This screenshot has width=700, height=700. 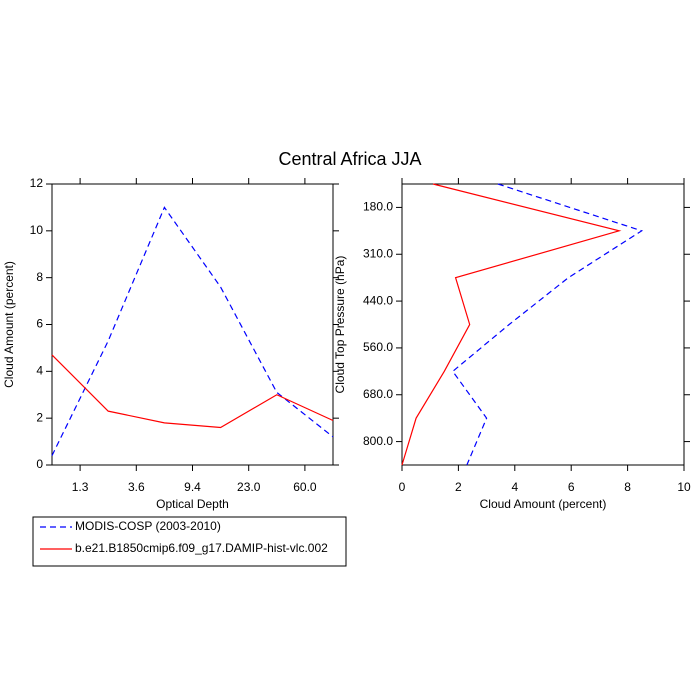 What do you see at coordinates (340, 325) in the screenshot?
I see `y-axis-label: Cloud Top Pressure (hPa)` at bounding box center [340, 325].